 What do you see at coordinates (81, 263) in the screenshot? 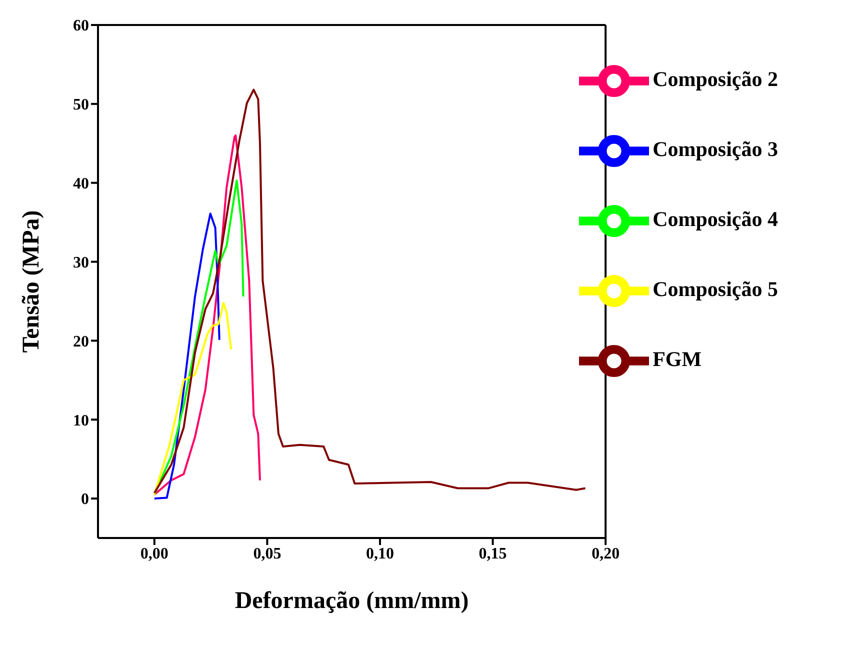
I see `y-tick-label: 30` at bounding box center [81, 263].